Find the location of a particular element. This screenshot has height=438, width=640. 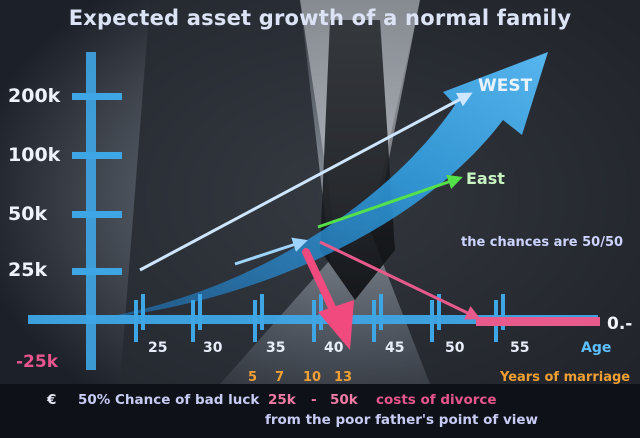

x-tick-label: 45 is located at coordinates (395, 348).